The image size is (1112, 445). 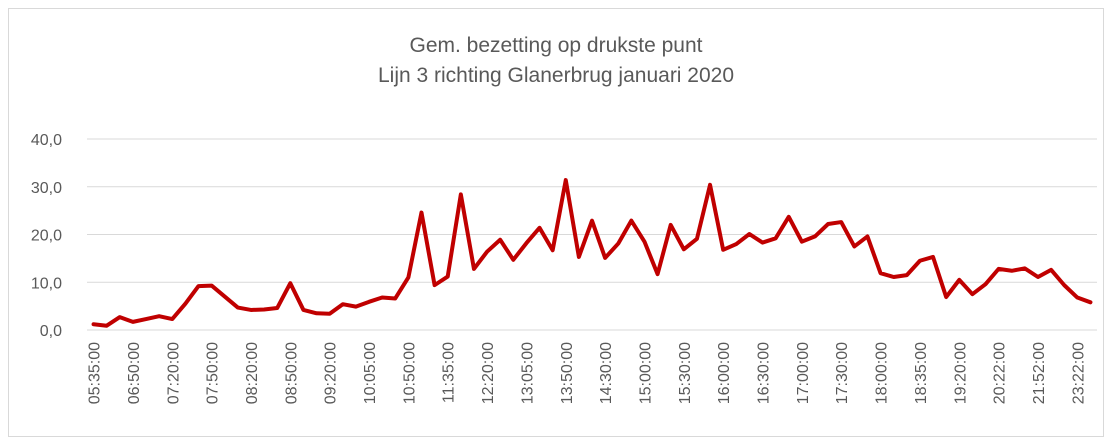 What do you see at coordinates (173, 373) in the screenshot?
I see `x-tick-label: 07:20:00` at bounding box center [173, 373].